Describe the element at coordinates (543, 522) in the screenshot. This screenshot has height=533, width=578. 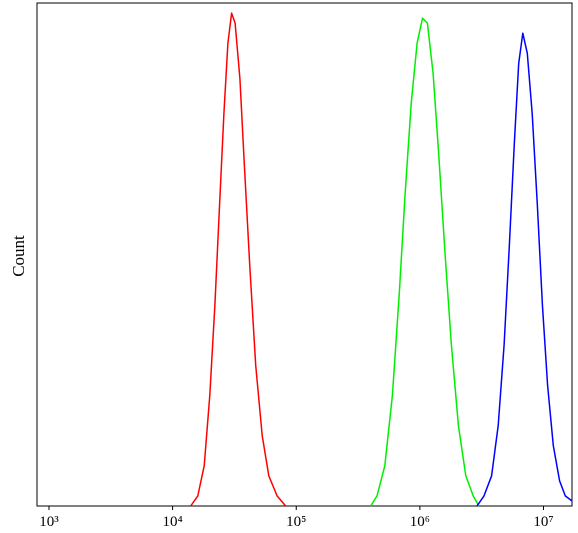
I see `x-tick-label: 10⁷` at that location.